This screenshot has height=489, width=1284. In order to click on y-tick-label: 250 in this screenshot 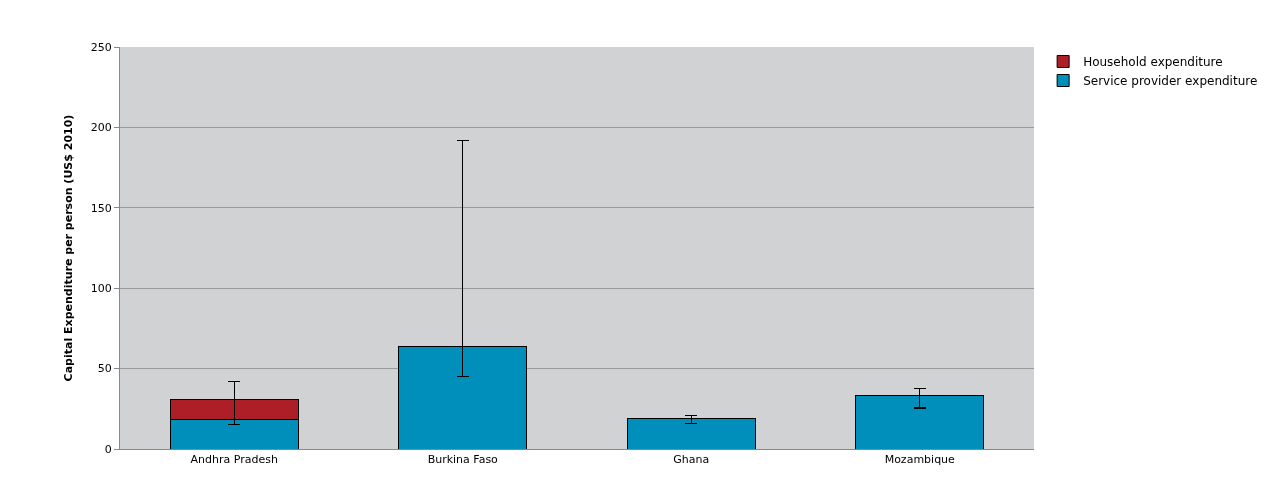, I will do `click(101, 47)`.